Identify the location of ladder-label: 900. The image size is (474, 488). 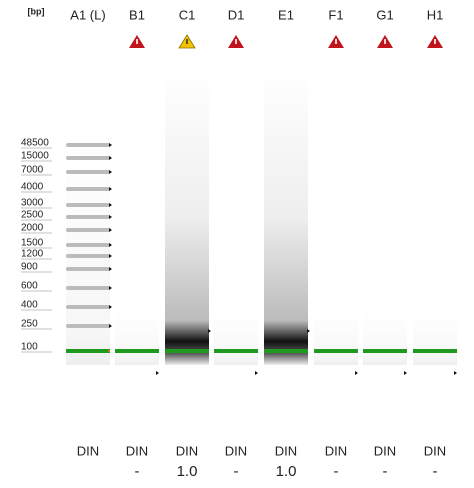
(29, 267).